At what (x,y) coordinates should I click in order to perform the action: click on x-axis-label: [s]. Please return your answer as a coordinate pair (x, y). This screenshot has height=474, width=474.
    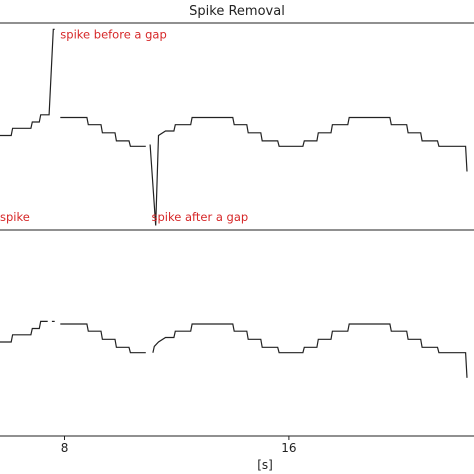
    Looking at the image, I should click on (265, 465).